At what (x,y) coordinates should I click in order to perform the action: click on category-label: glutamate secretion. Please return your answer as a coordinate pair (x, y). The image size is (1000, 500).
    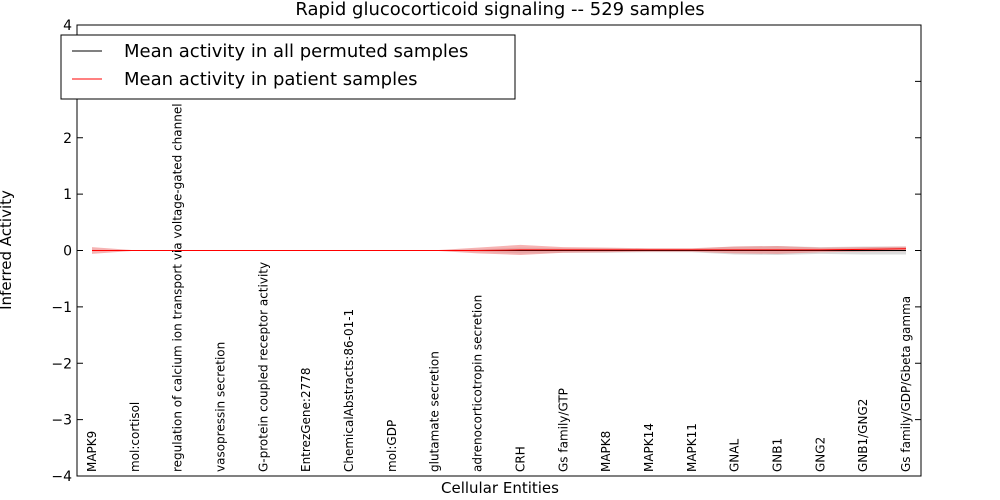
    Looking at the image, I should click on (435, 411).